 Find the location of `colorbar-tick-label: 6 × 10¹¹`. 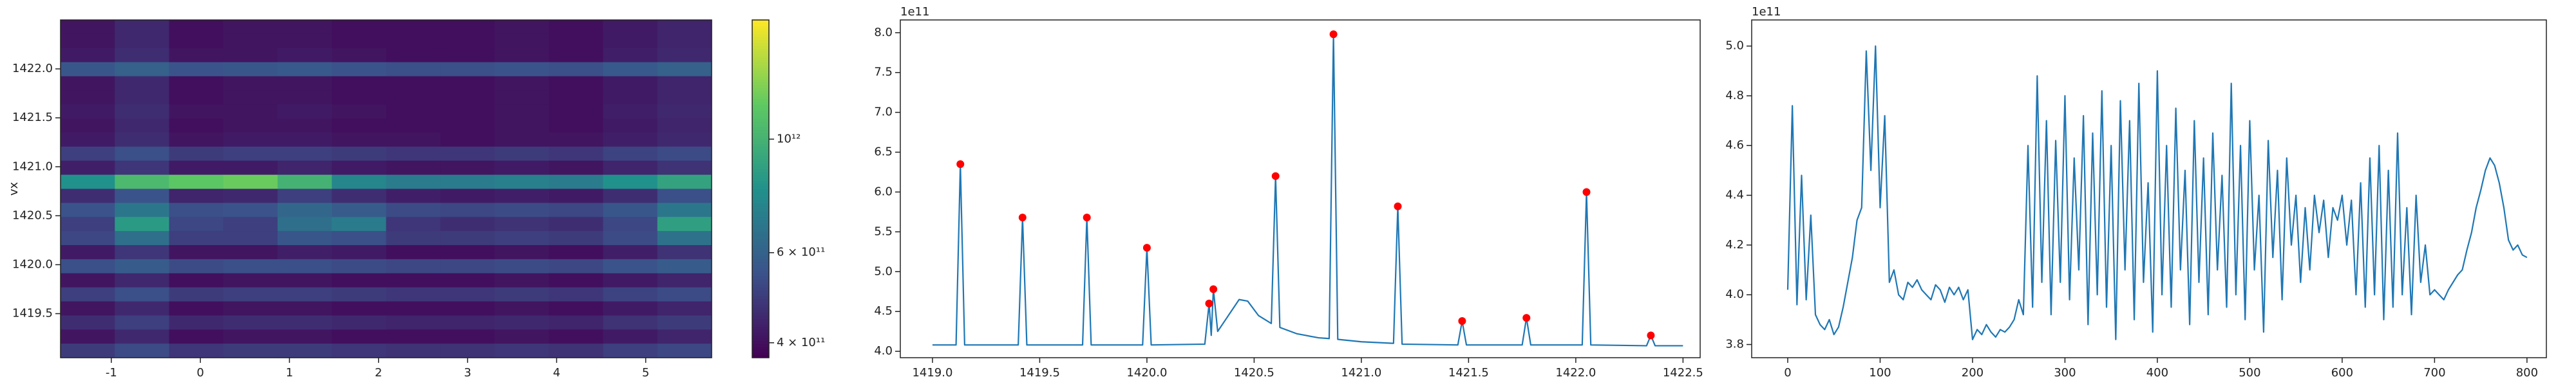

colorbar-tick-label: 6 × 10¹¹ is located at coordinates (801, 252).